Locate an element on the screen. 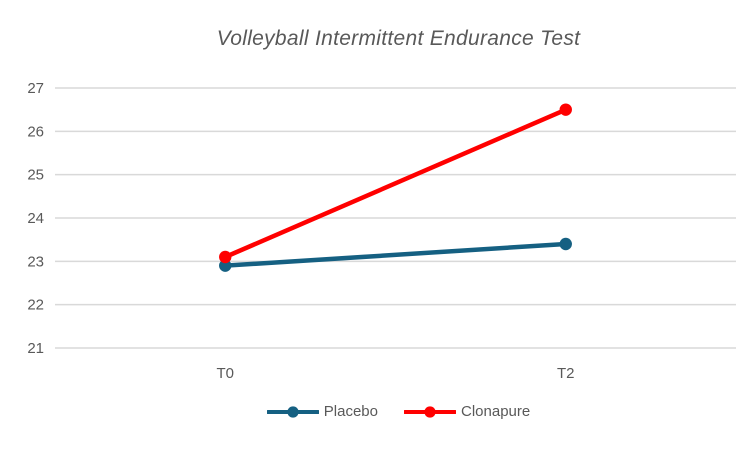  legend-marker-placebo-icon is located at coordinates (292, 411).